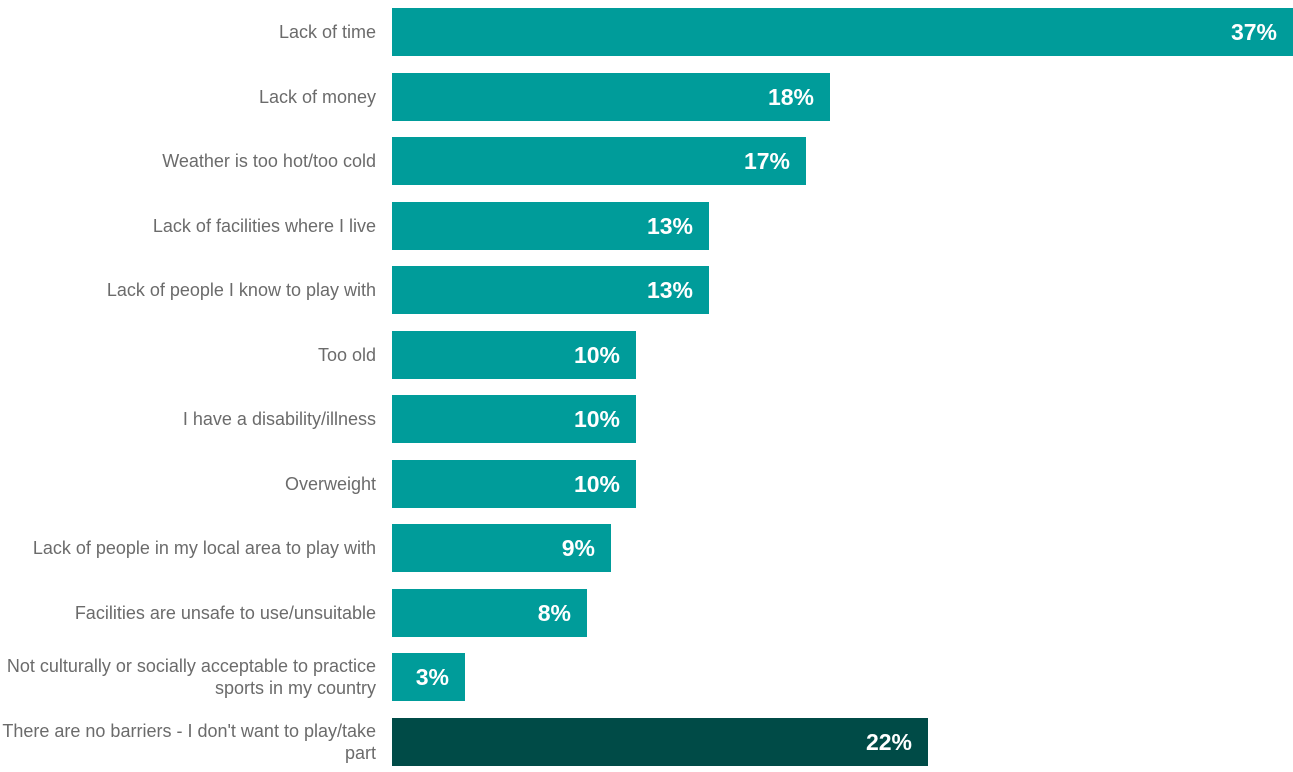  Describe the element at coordinates (327, 32) in the screenshot. I see `category-label: Lack of time` at that location.